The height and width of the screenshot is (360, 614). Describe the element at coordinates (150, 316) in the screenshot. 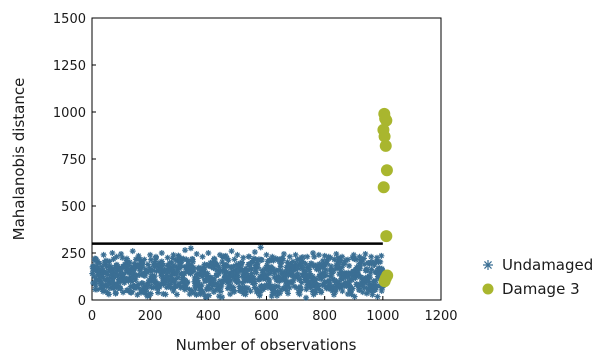

I see `x-tick-label: 200` at that location.